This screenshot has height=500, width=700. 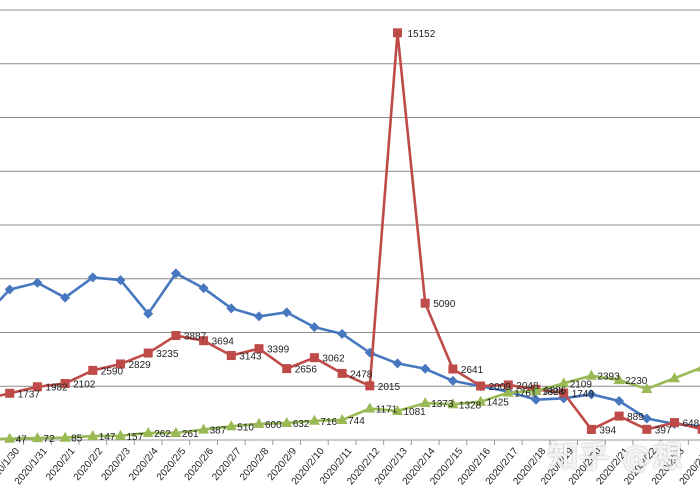 What do you see at coordinates (250, 357) in the screenshot?
I see `series-1-data-label: 3143` at bounding box center [250, 357].